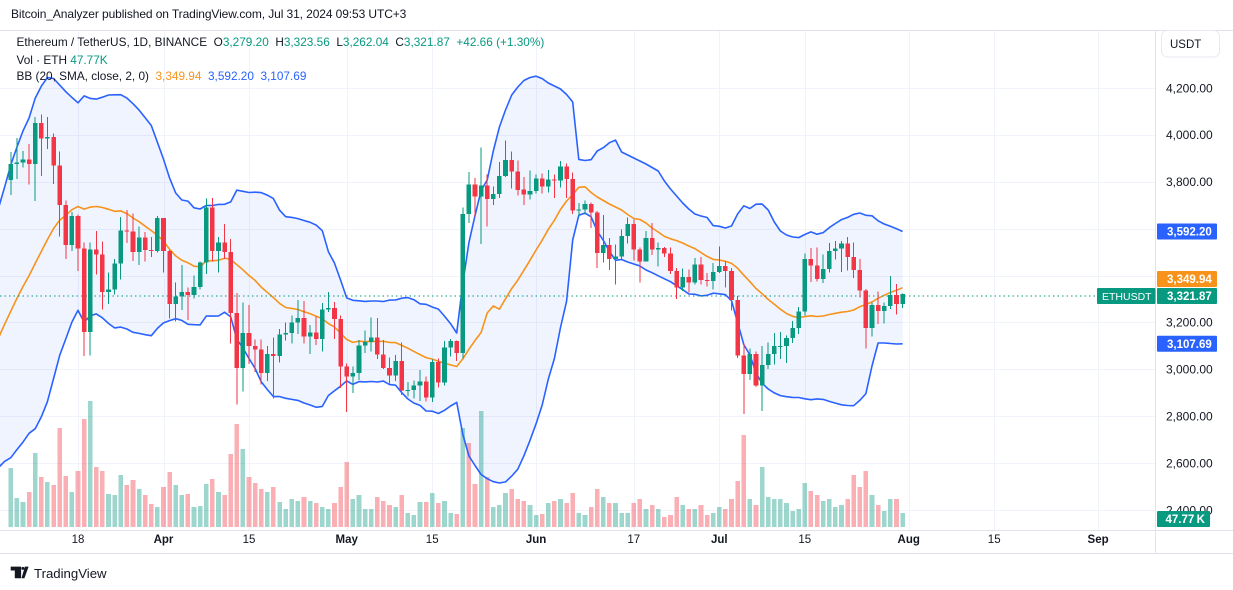  What do you see at coordinates (164, 540) in the screenshot?
I see `svg-text: Apr` at bounding box center [164, 540].